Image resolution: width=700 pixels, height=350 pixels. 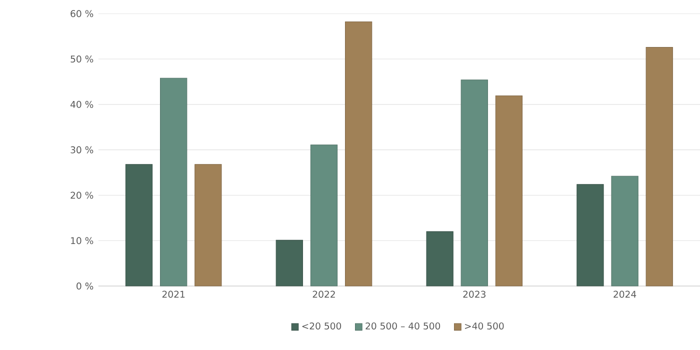 I want to click on legend-label: <20 500, so click(x=322, y=326).